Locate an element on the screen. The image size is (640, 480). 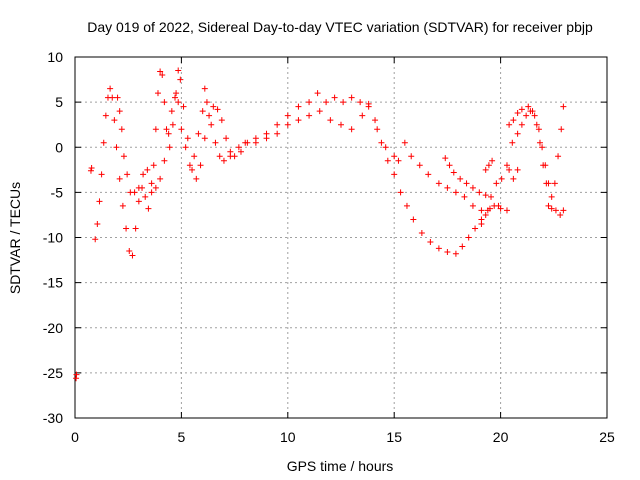
series-pass-b is located at coordinates (91, 169).